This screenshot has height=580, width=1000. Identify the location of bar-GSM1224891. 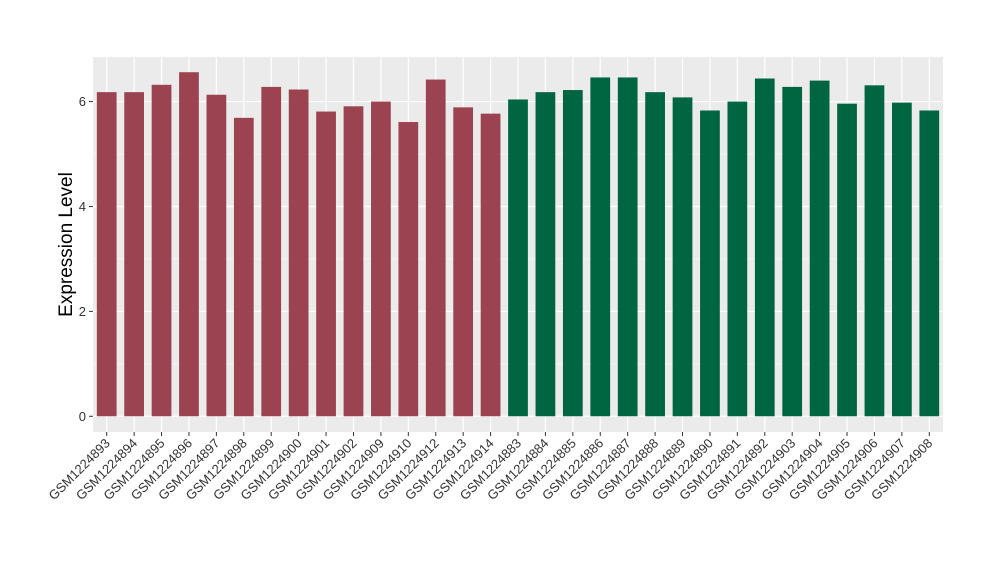
(737, 259).